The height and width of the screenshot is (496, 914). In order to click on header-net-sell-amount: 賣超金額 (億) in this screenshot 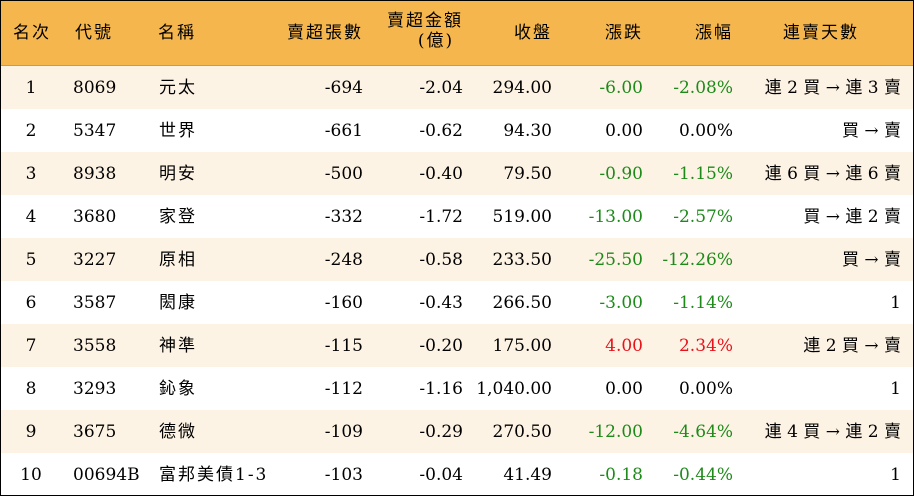, I will do `click(422, 31)`.